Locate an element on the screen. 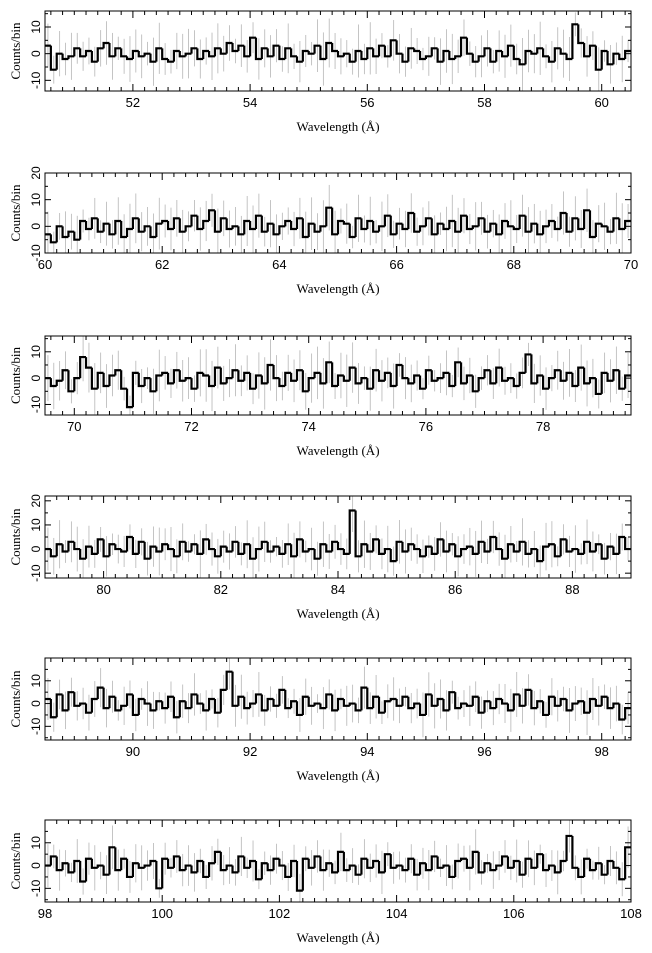  y-tick-label: -10 is located at coordinates (36, 404).